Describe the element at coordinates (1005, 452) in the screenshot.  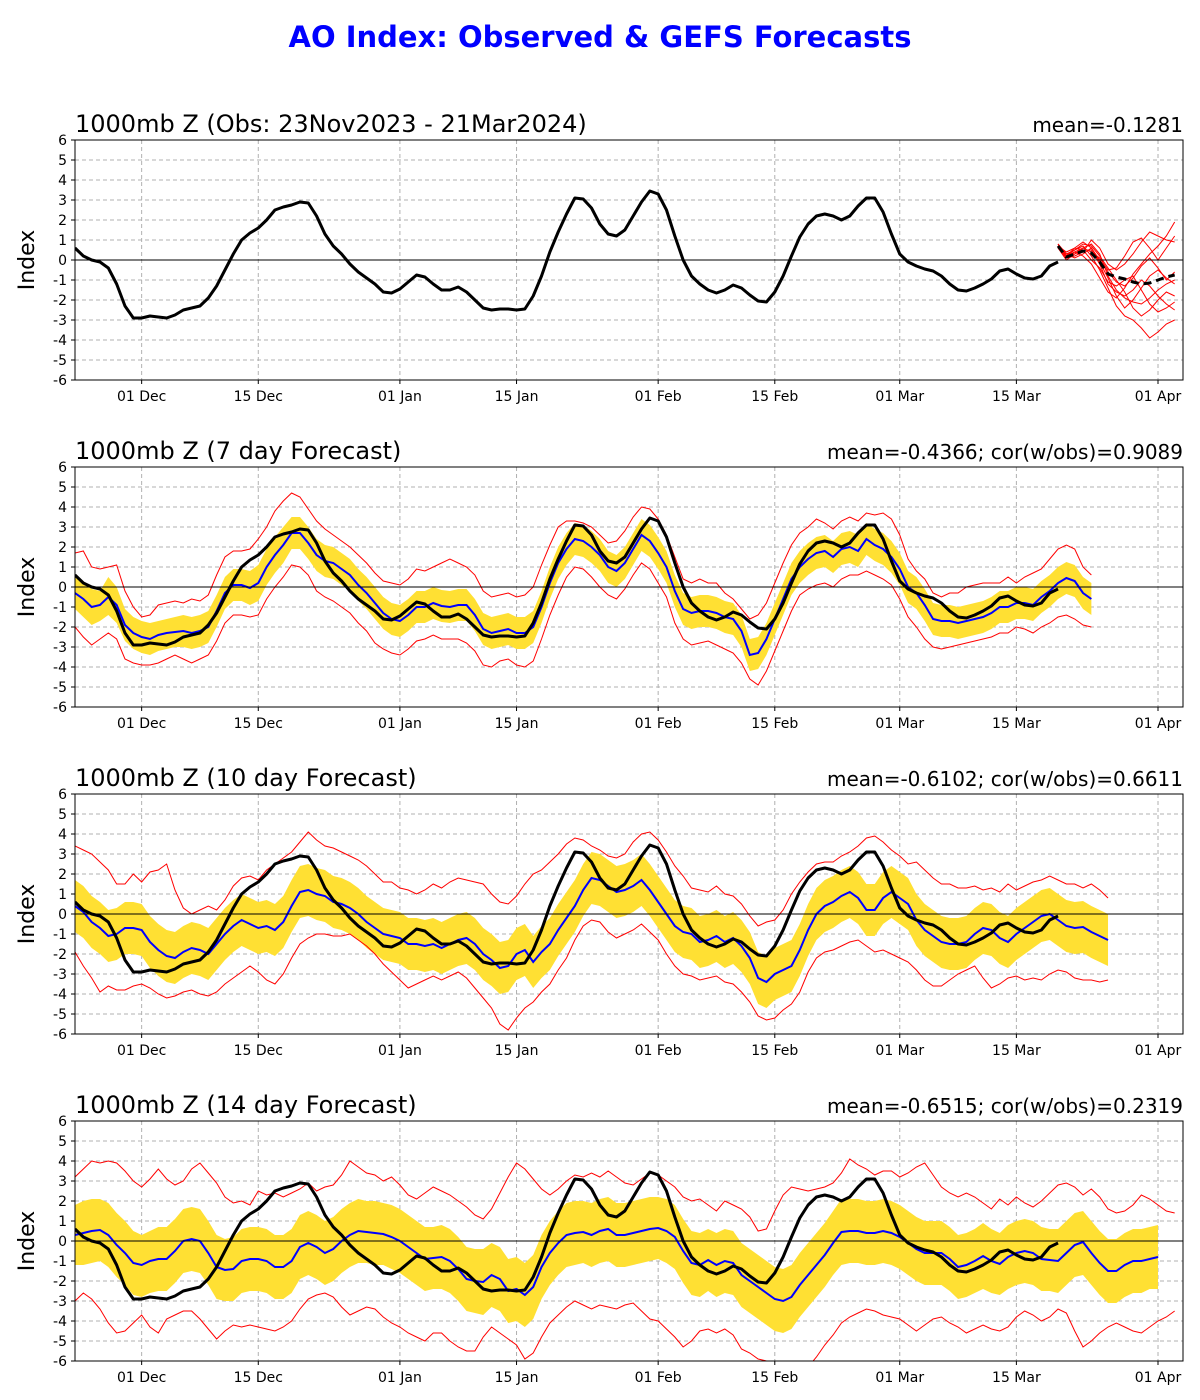
I see `panel-stats: mean=-0.4366; cor(w/obs)=0.9089` at that location.